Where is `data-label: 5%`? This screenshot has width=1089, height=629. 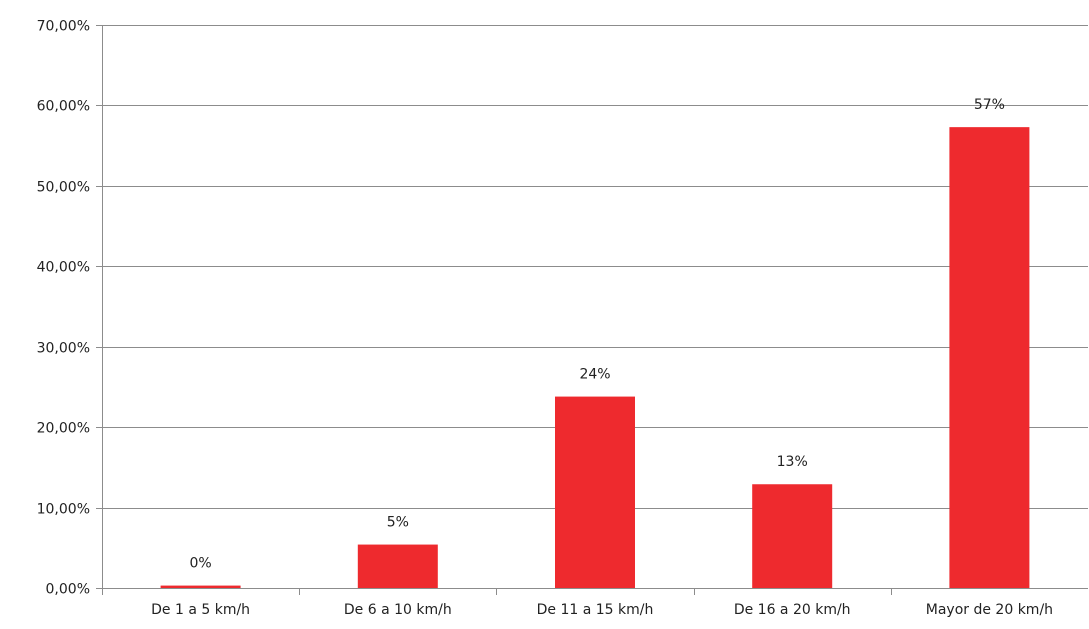 data-label: 5% is located at coordinates (398, 523).